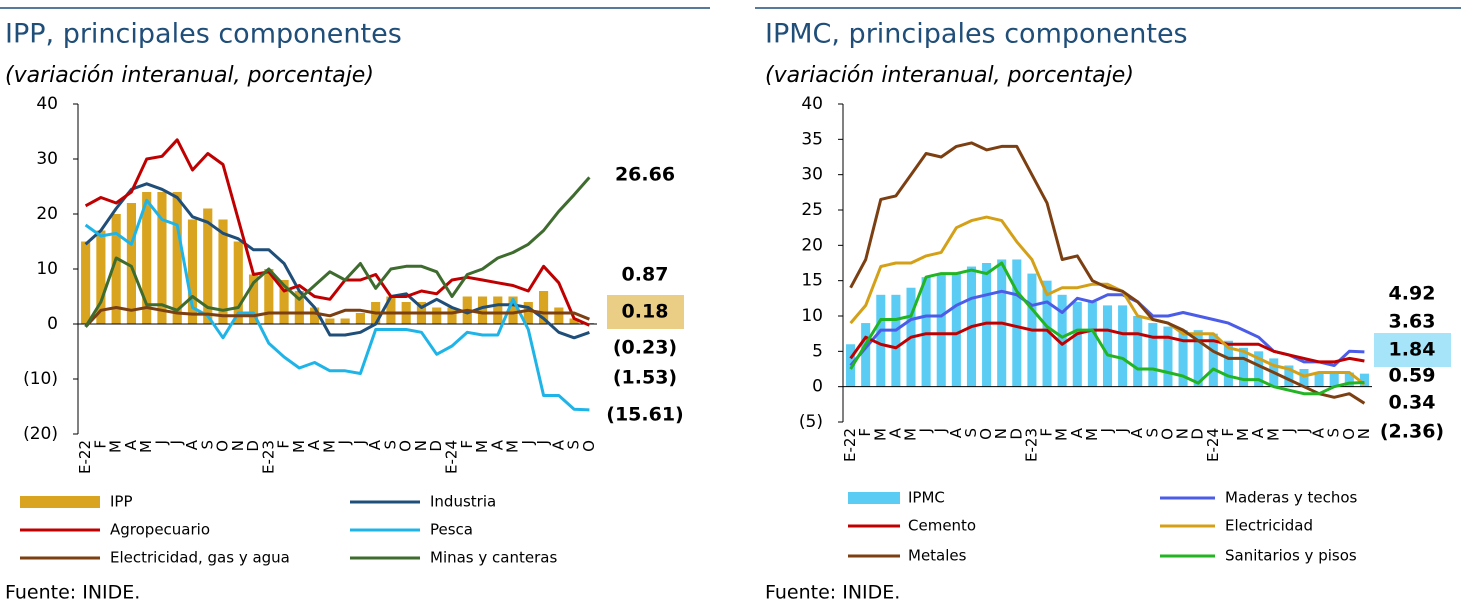  I want to click on legend-label: Metales, so click(937, 556).